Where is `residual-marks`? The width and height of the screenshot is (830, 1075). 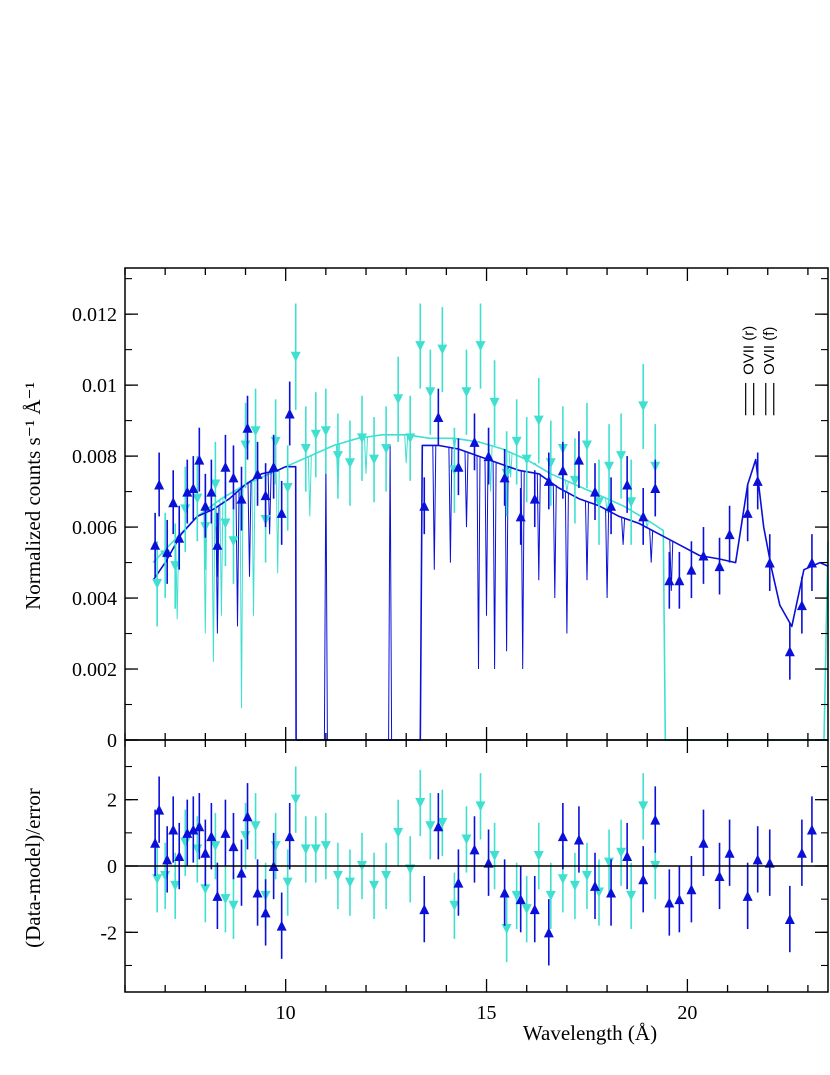 residual-marks is located at coordinates (483, 866).